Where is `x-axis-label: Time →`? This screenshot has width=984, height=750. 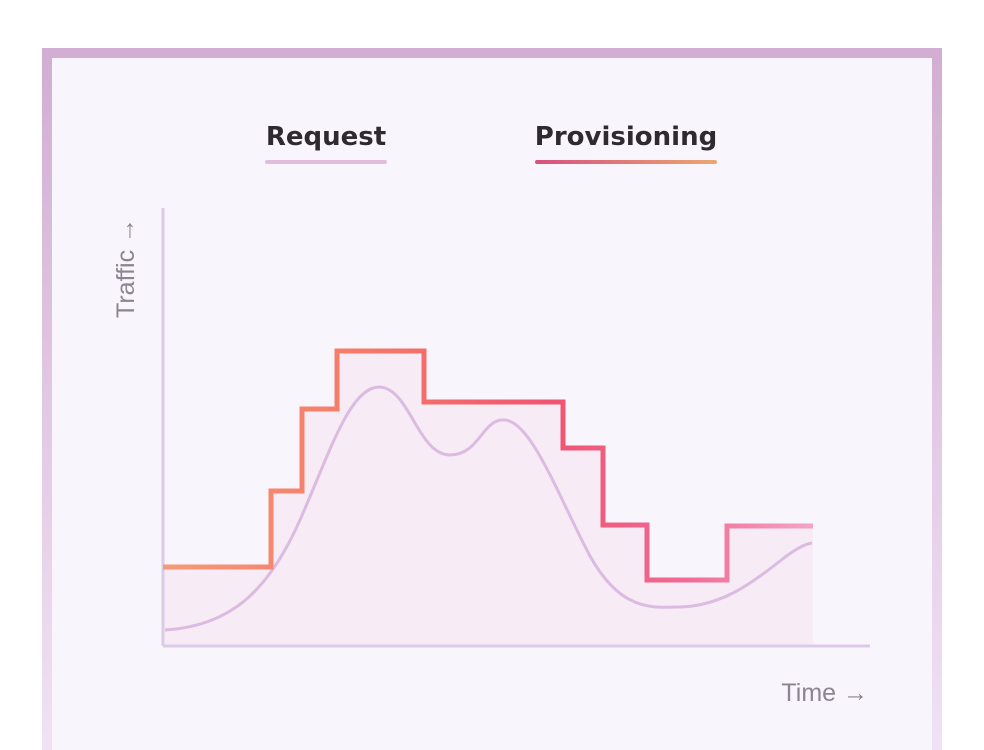 x-axis-label: Time → is located at coordinates (824, 693).